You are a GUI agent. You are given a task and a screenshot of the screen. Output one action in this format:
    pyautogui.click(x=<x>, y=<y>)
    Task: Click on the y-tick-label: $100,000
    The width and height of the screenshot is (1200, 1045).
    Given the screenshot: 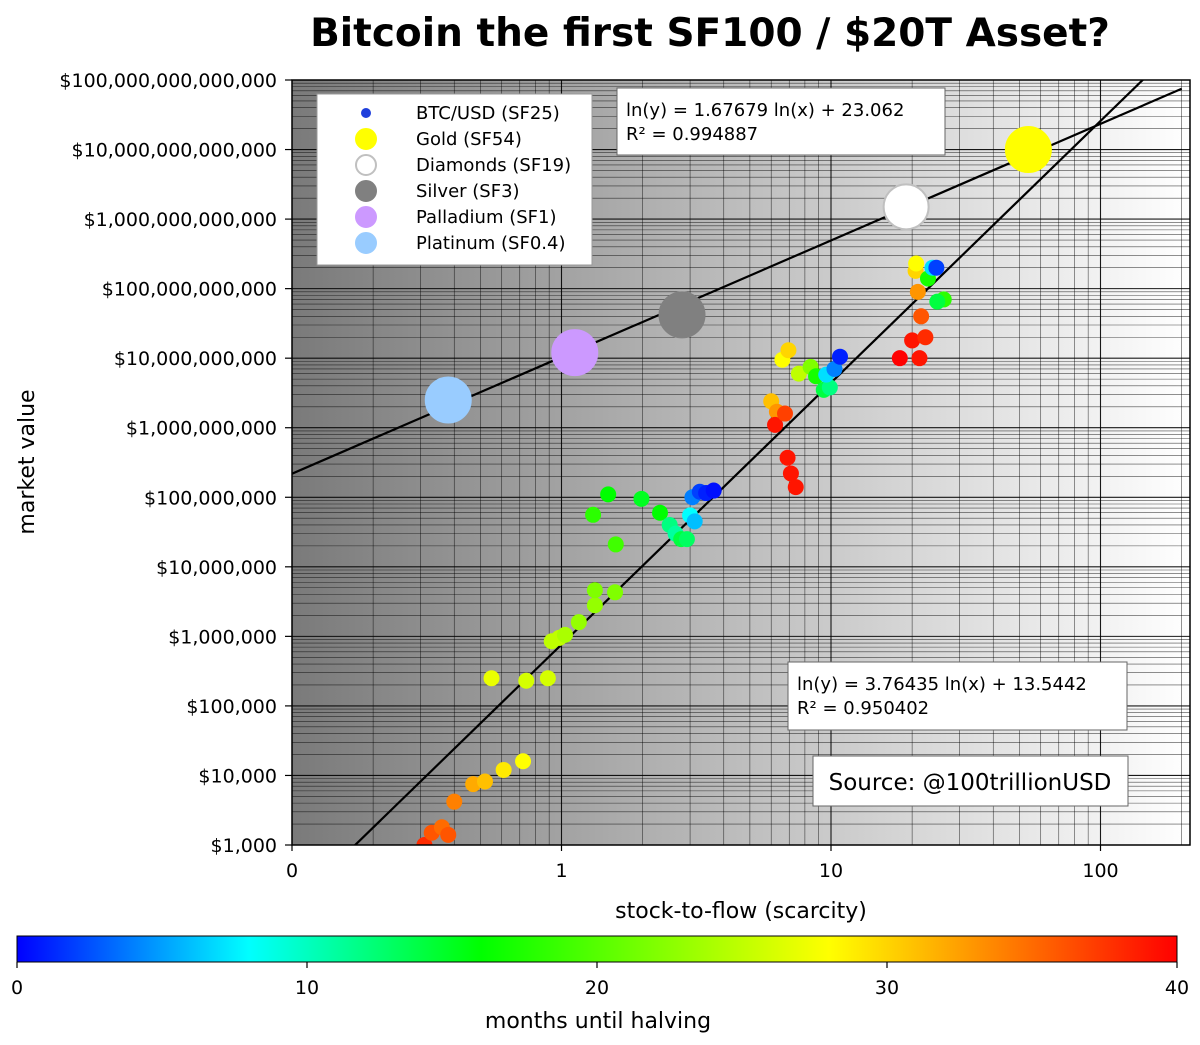 What is the action you would take?
    pyautogui.click(x=231, y=707)
    